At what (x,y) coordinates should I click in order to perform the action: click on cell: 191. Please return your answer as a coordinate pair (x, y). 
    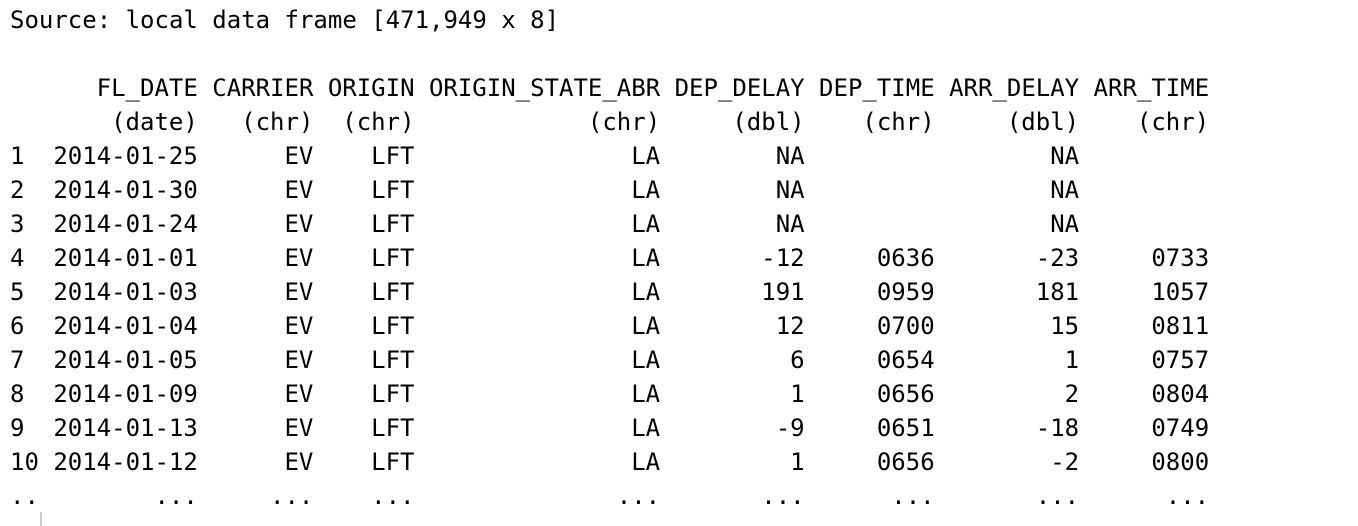
    Looking at the image, I should click on (783, 292).